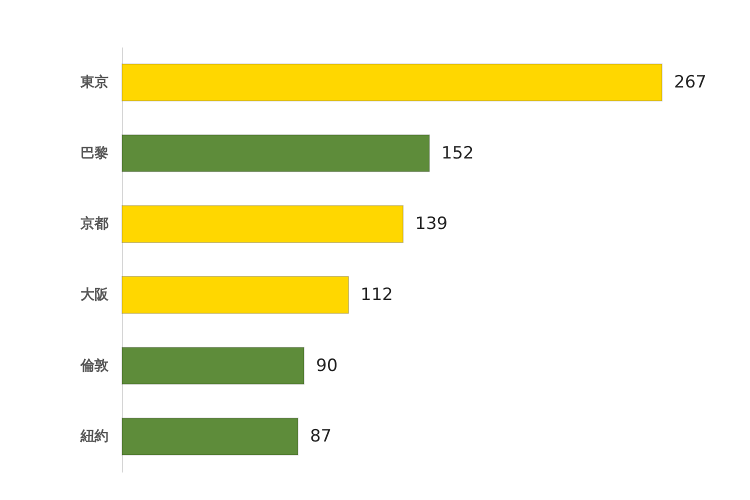 This screenshot has width=750, height=500. Describe the element at coordinates (376, 294) in the screenshot. I see `data-label: 112` at that location.